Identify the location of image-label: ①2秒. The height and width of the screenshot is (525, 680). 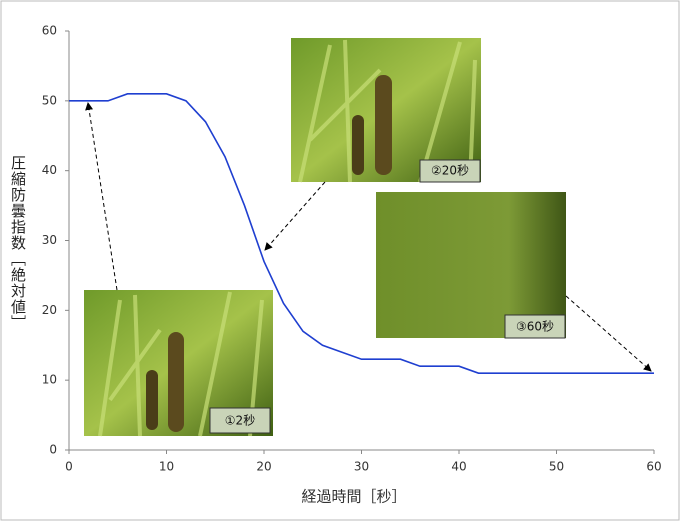
(240, 421).